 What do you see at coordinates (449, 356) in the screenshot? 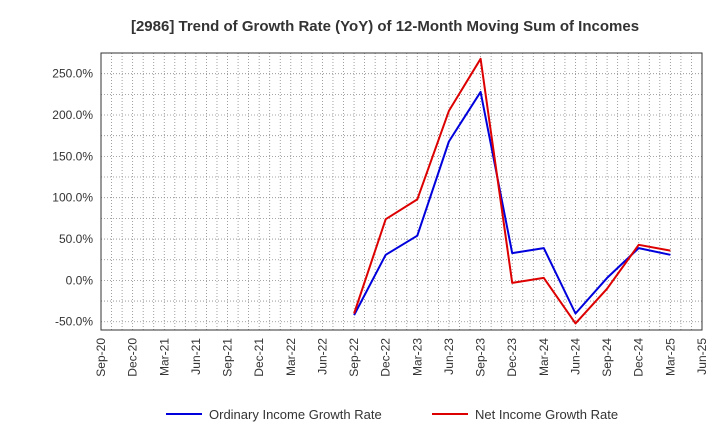
I see `x-tick-label: Jun-23` at bounding box center [449, 356].